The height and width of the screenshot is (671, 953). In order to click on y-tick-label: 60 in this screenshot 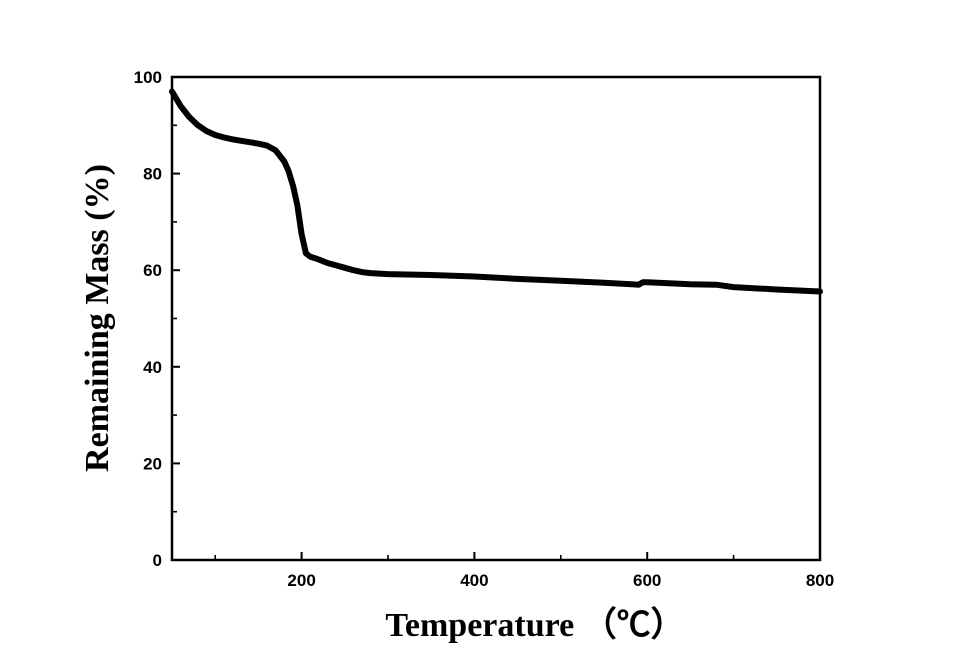, I will do `click(152, 270)`.